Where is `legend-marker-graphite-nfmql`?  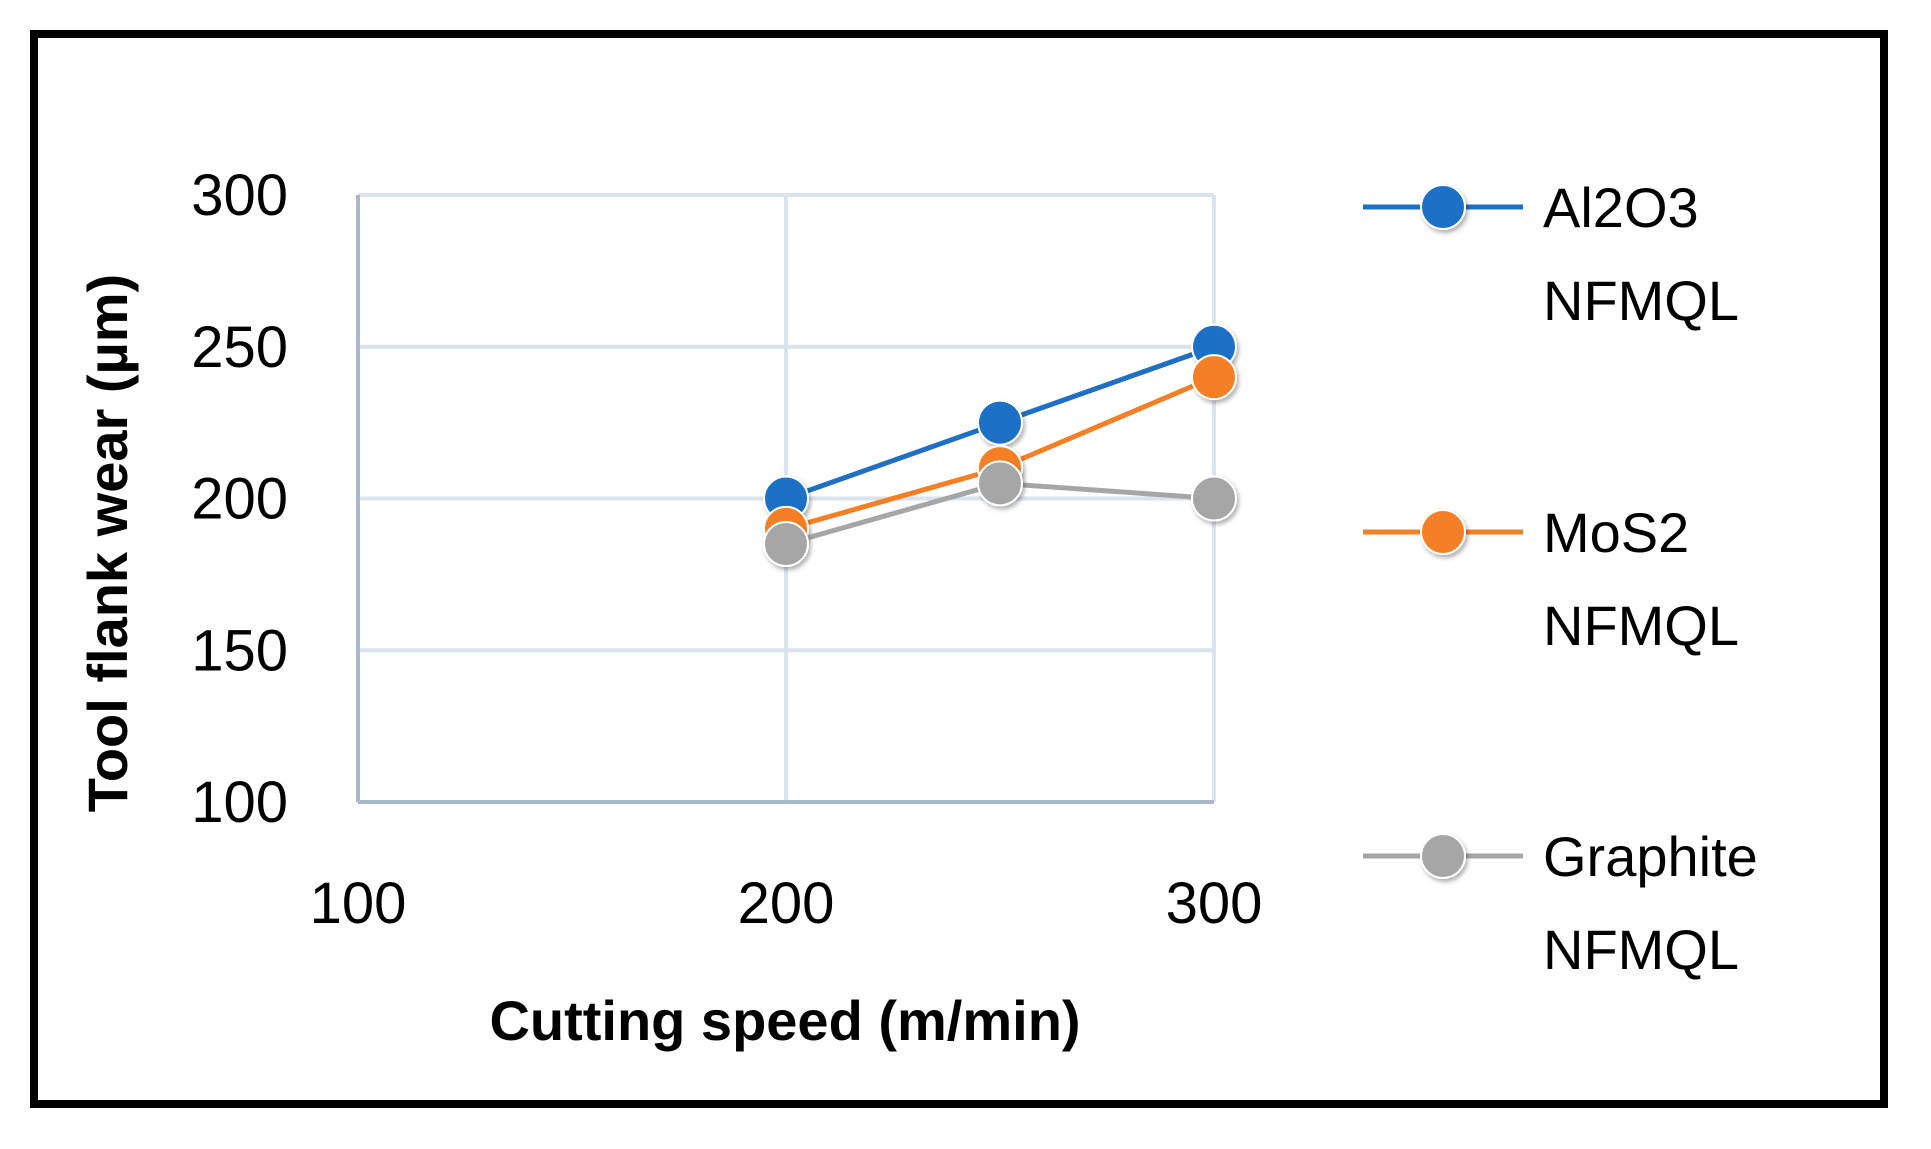 legend-marker-graphite-nfmql is located at coordinates (1443, 856).